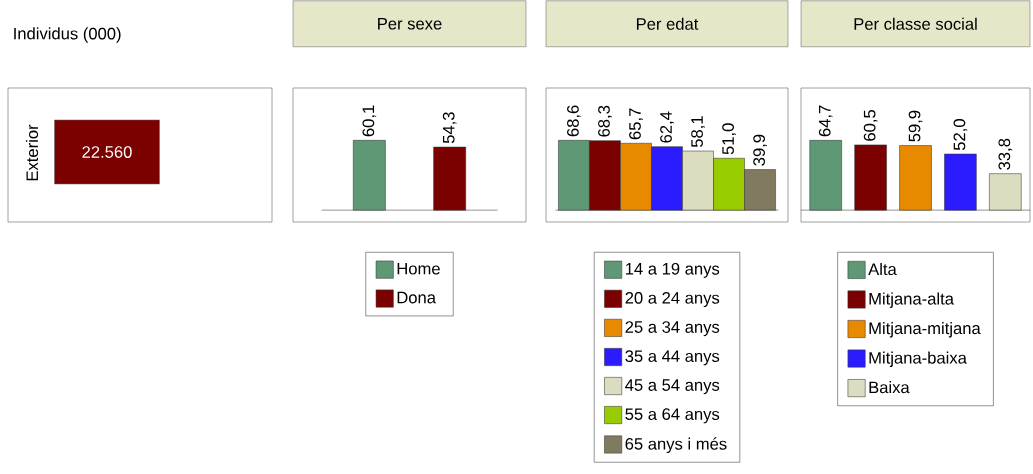 The width and height of the screenshot is (1033, 474). What do you see at coordinates (672, 270) in the screenshot?
I see `legend-label: 14 a 19 anys` at bounding box center [672, 270].